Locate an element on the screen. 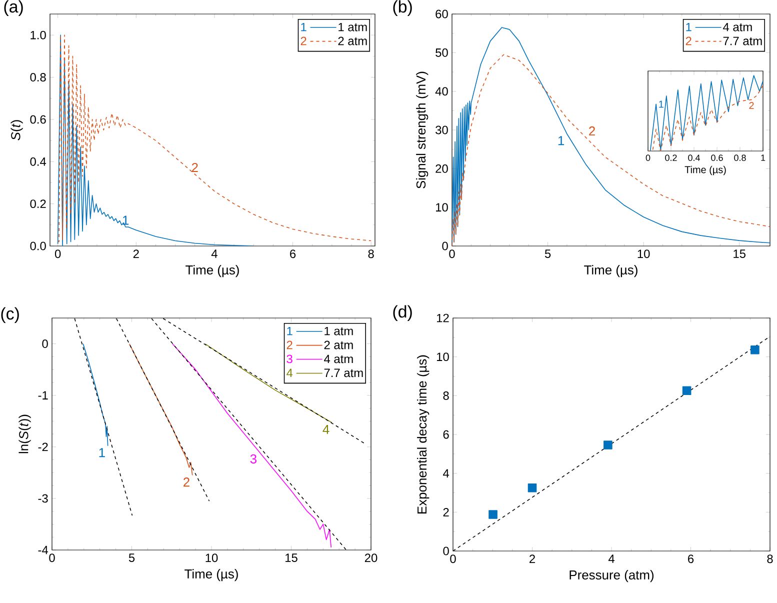 Image resolution: width=777 pixels, height=603 pixels. y-tick-label: 2 is located at coordinates (446, 512).